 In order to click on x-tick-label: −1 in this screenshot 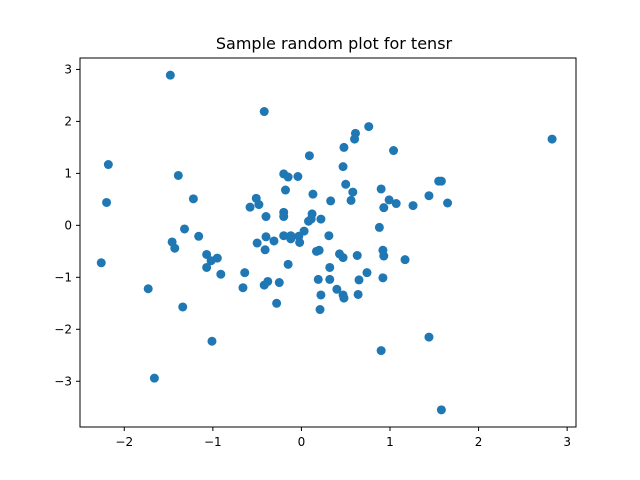, I will do `click(213, 442)`.